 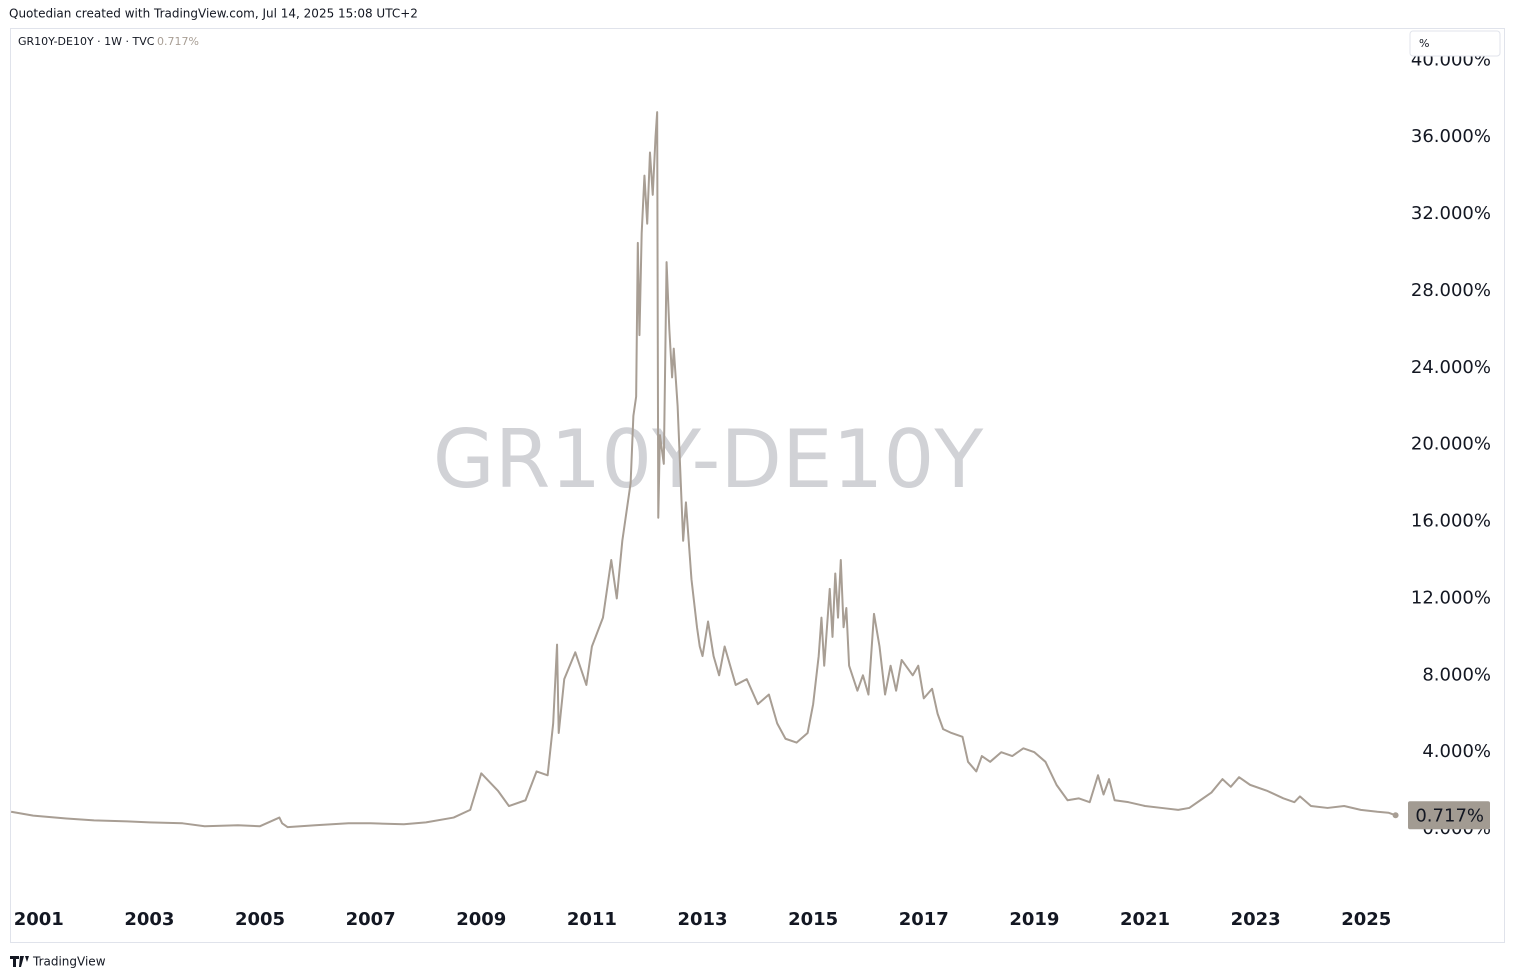 I want to click on y-tick-label: 32.000%, so click(x=1451, y=213).